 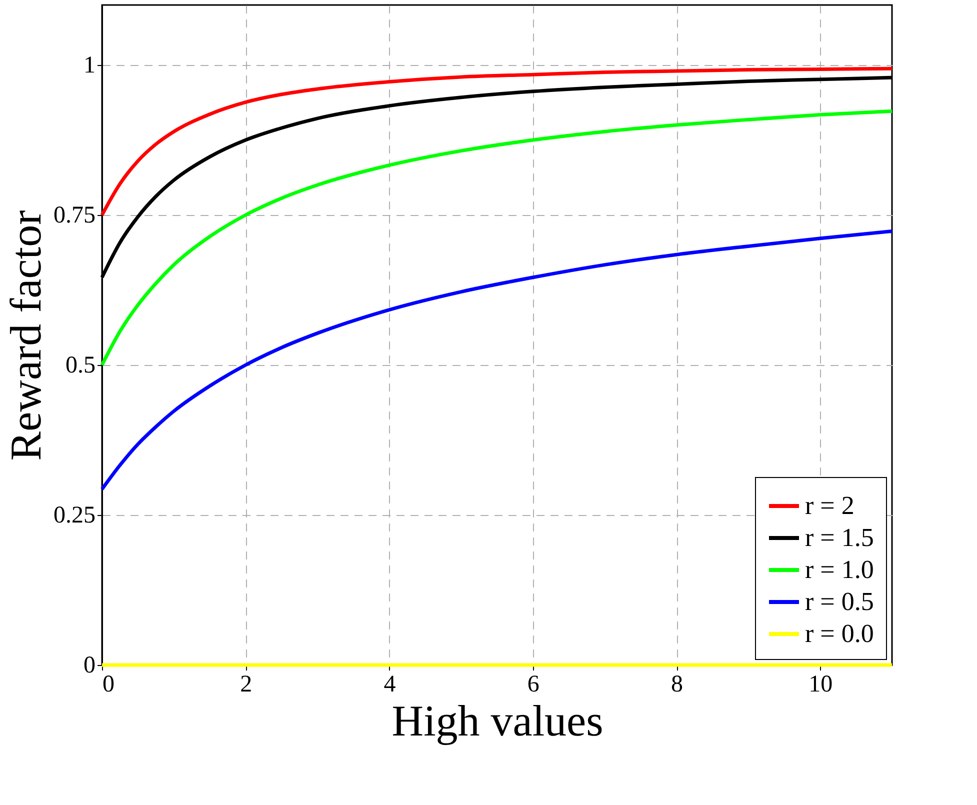 What do you see at coordinates (108, 685) in the screenshot?
I see `x-tick-label: 0` at bounding box center [108, 685].